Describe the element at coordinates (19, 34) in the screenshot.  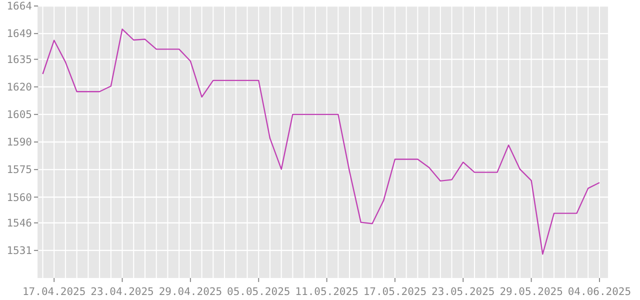
I see `y-tick-label: 1649` at that location.